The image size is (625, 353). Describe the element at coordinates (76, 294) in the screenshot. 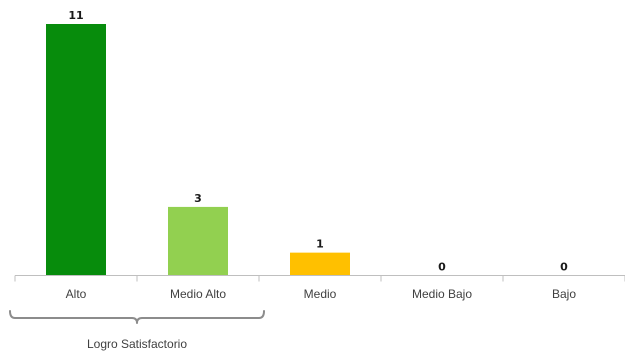

I see `category-label: Alto` at that location.